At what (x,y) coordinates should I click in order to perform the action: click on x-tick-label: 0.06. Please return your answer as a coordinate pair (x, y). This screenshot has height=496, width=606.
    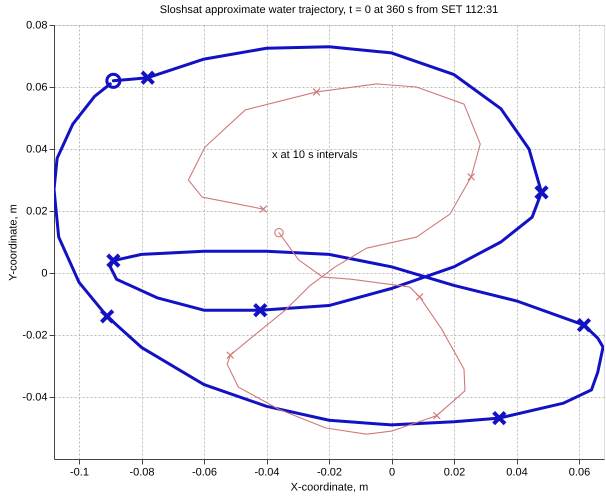
    Looking at the image, I should click on (579, 472).